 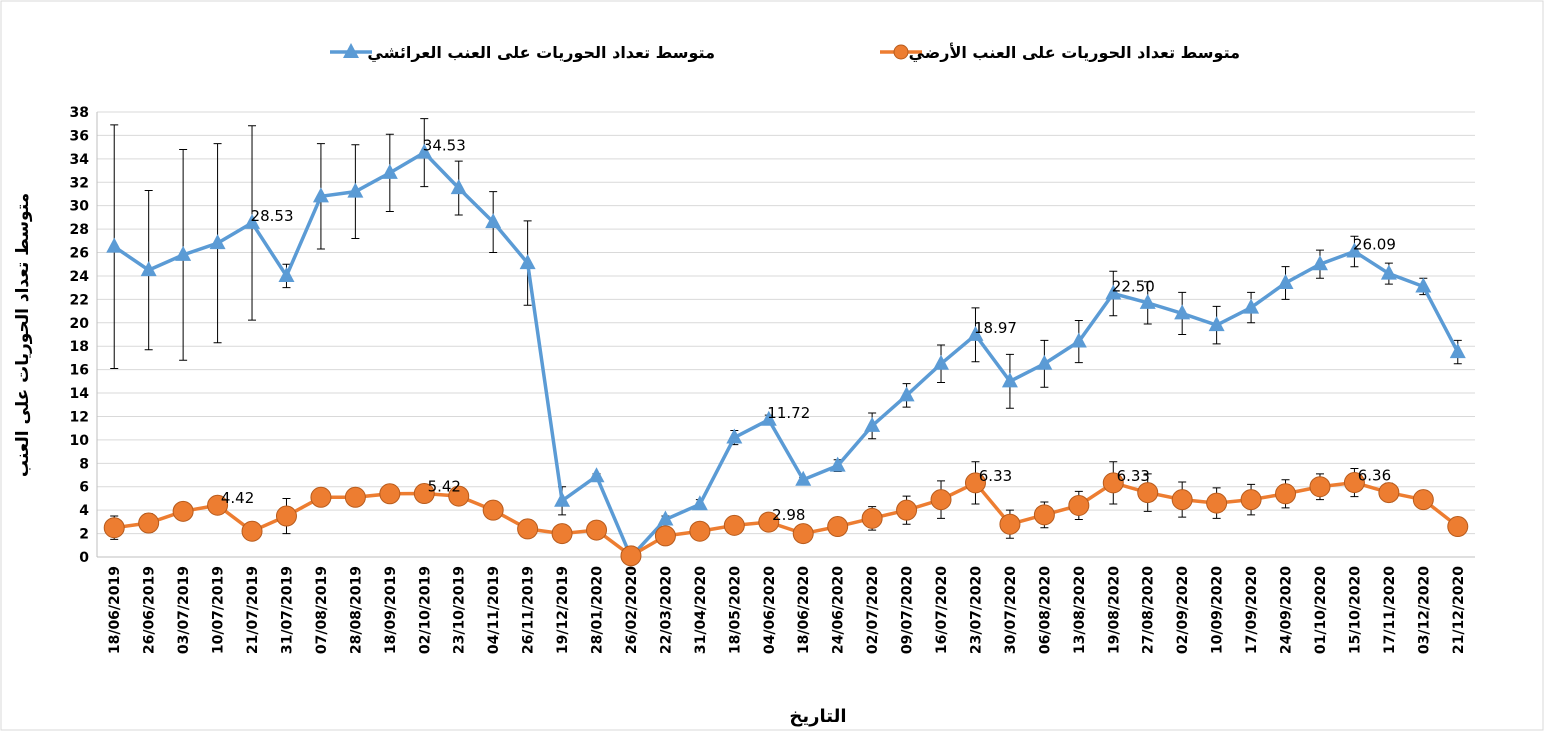 What do you see at coordinates (1133, 287) in the screenshot?
I see `data-label: 22.50` at bounding box center [1133, 287].